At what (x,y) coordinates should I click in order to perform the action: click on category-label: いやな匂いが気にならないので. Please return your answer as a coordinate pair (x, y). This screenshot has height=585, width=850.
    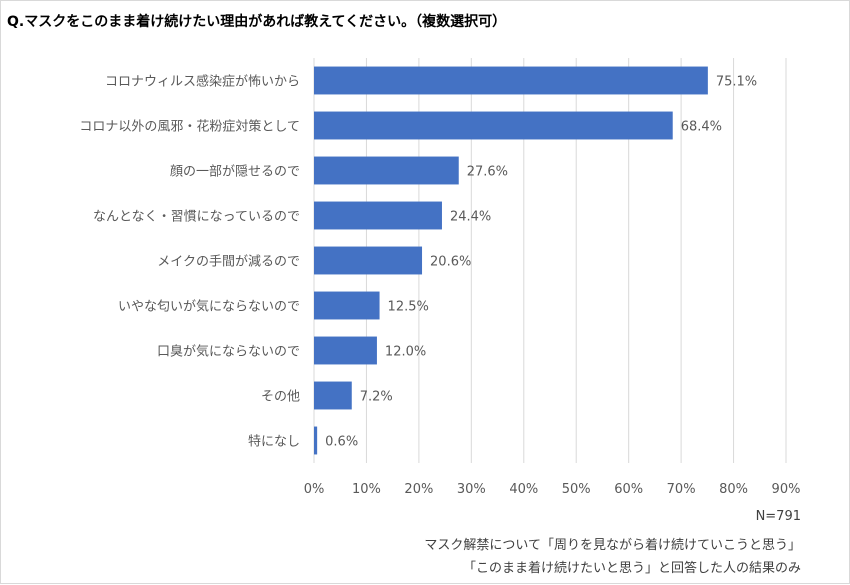
    Looking at the image, I should click on (209, 307).